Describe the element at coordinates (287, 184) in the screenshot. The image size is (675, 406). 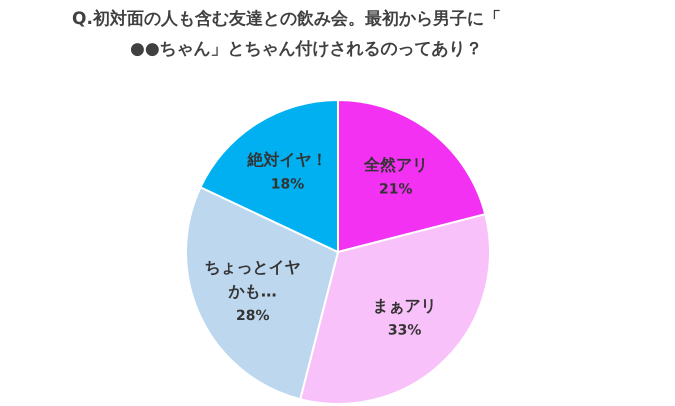
I see `data-label: 18%` at that location.